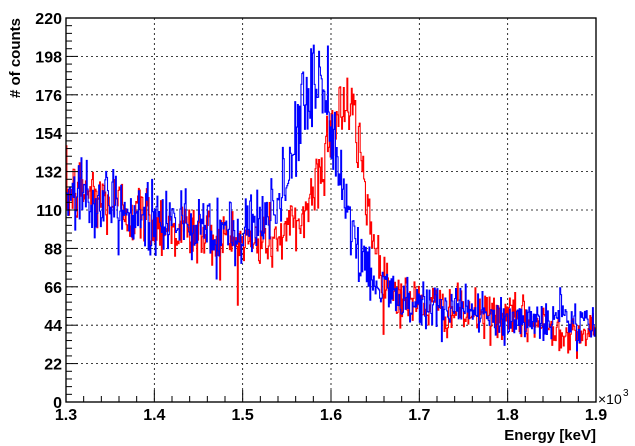  Describe the element at coordinates (66, 415) in the screenshot. I see `x-tick-label: 1.3` at that location.